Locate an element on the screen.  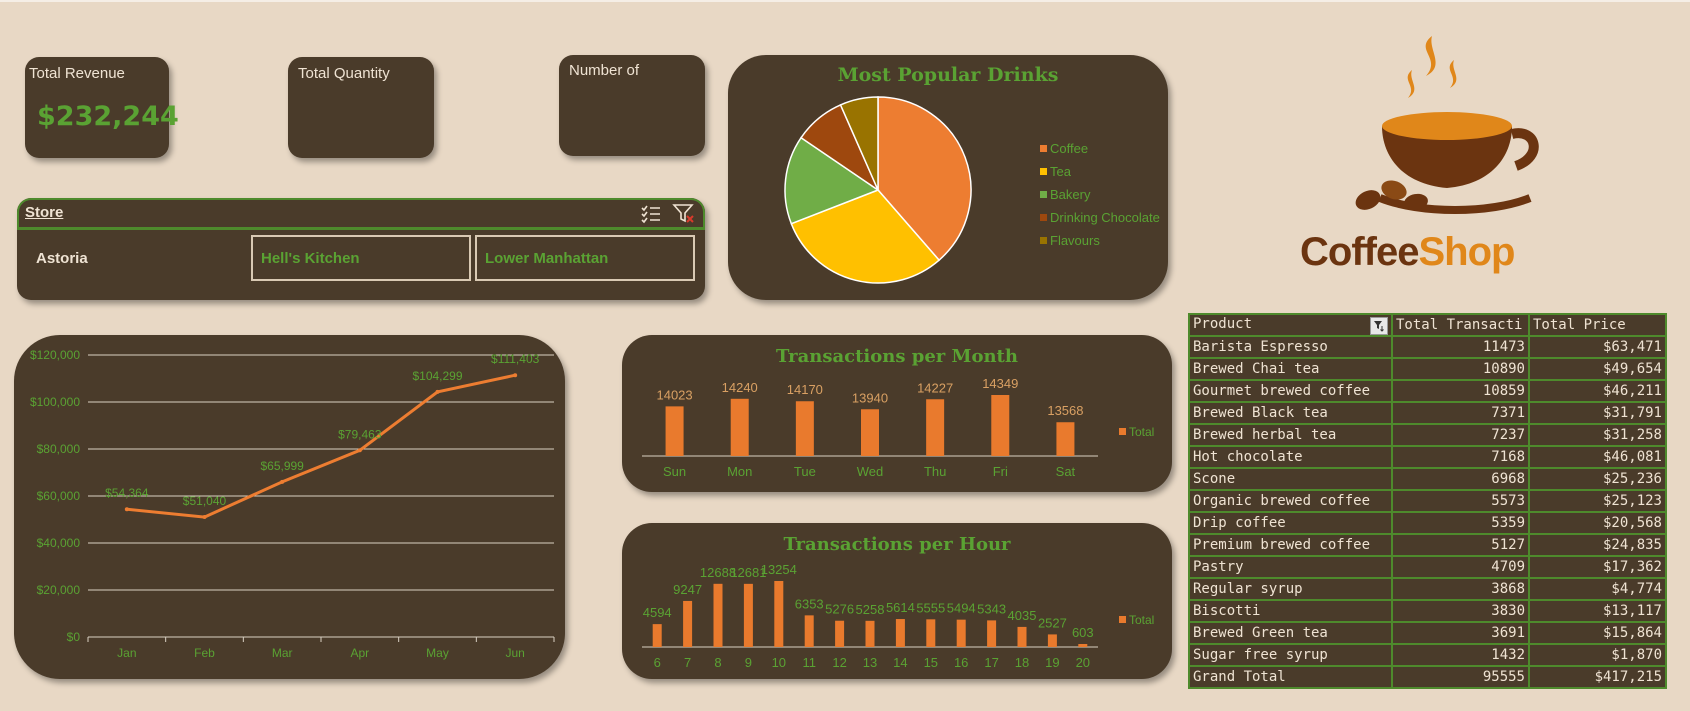
cell-transactions: 3691 is located at coordinates (1460, 633).